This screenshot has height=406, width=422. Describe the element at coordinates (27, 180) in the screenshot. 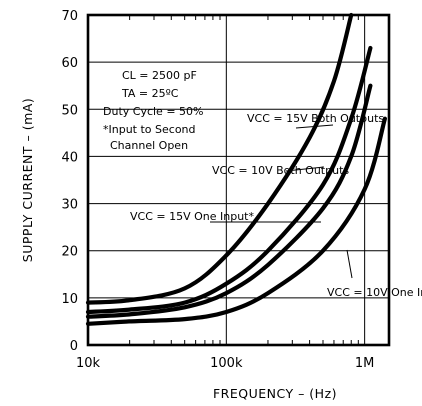

I see `y-axis-label: SUPPLY CURRENT – (mA)` at that location.